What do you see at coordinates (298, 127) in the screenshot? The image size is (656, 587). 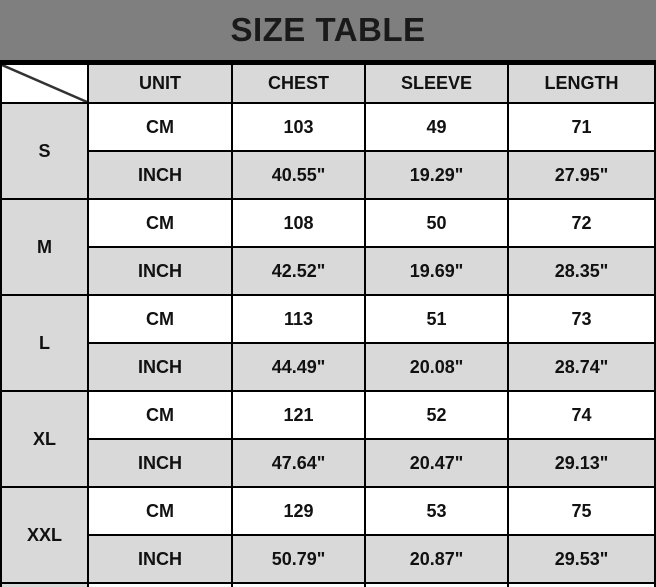 I see `chest-value-cell: 103` at bounding box center [298, 127].